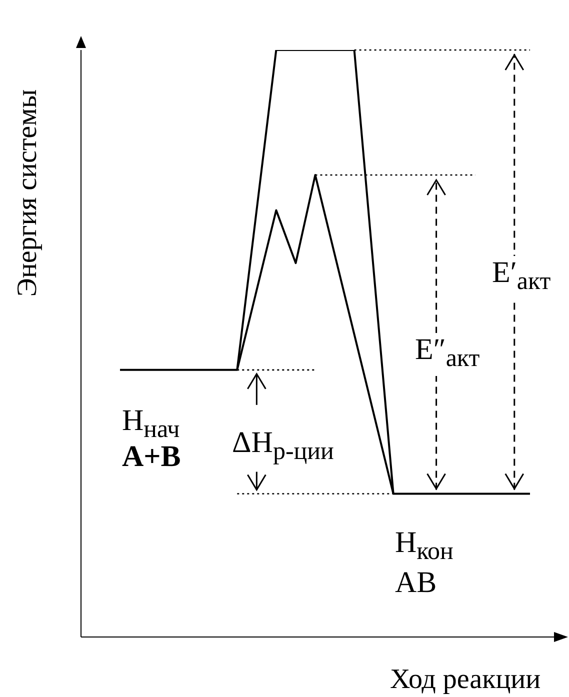  What do you see at coordinates (151, 423) in the screenshot?
I see `annotation: H$_{нач}$` at bounding box center [151, 423].